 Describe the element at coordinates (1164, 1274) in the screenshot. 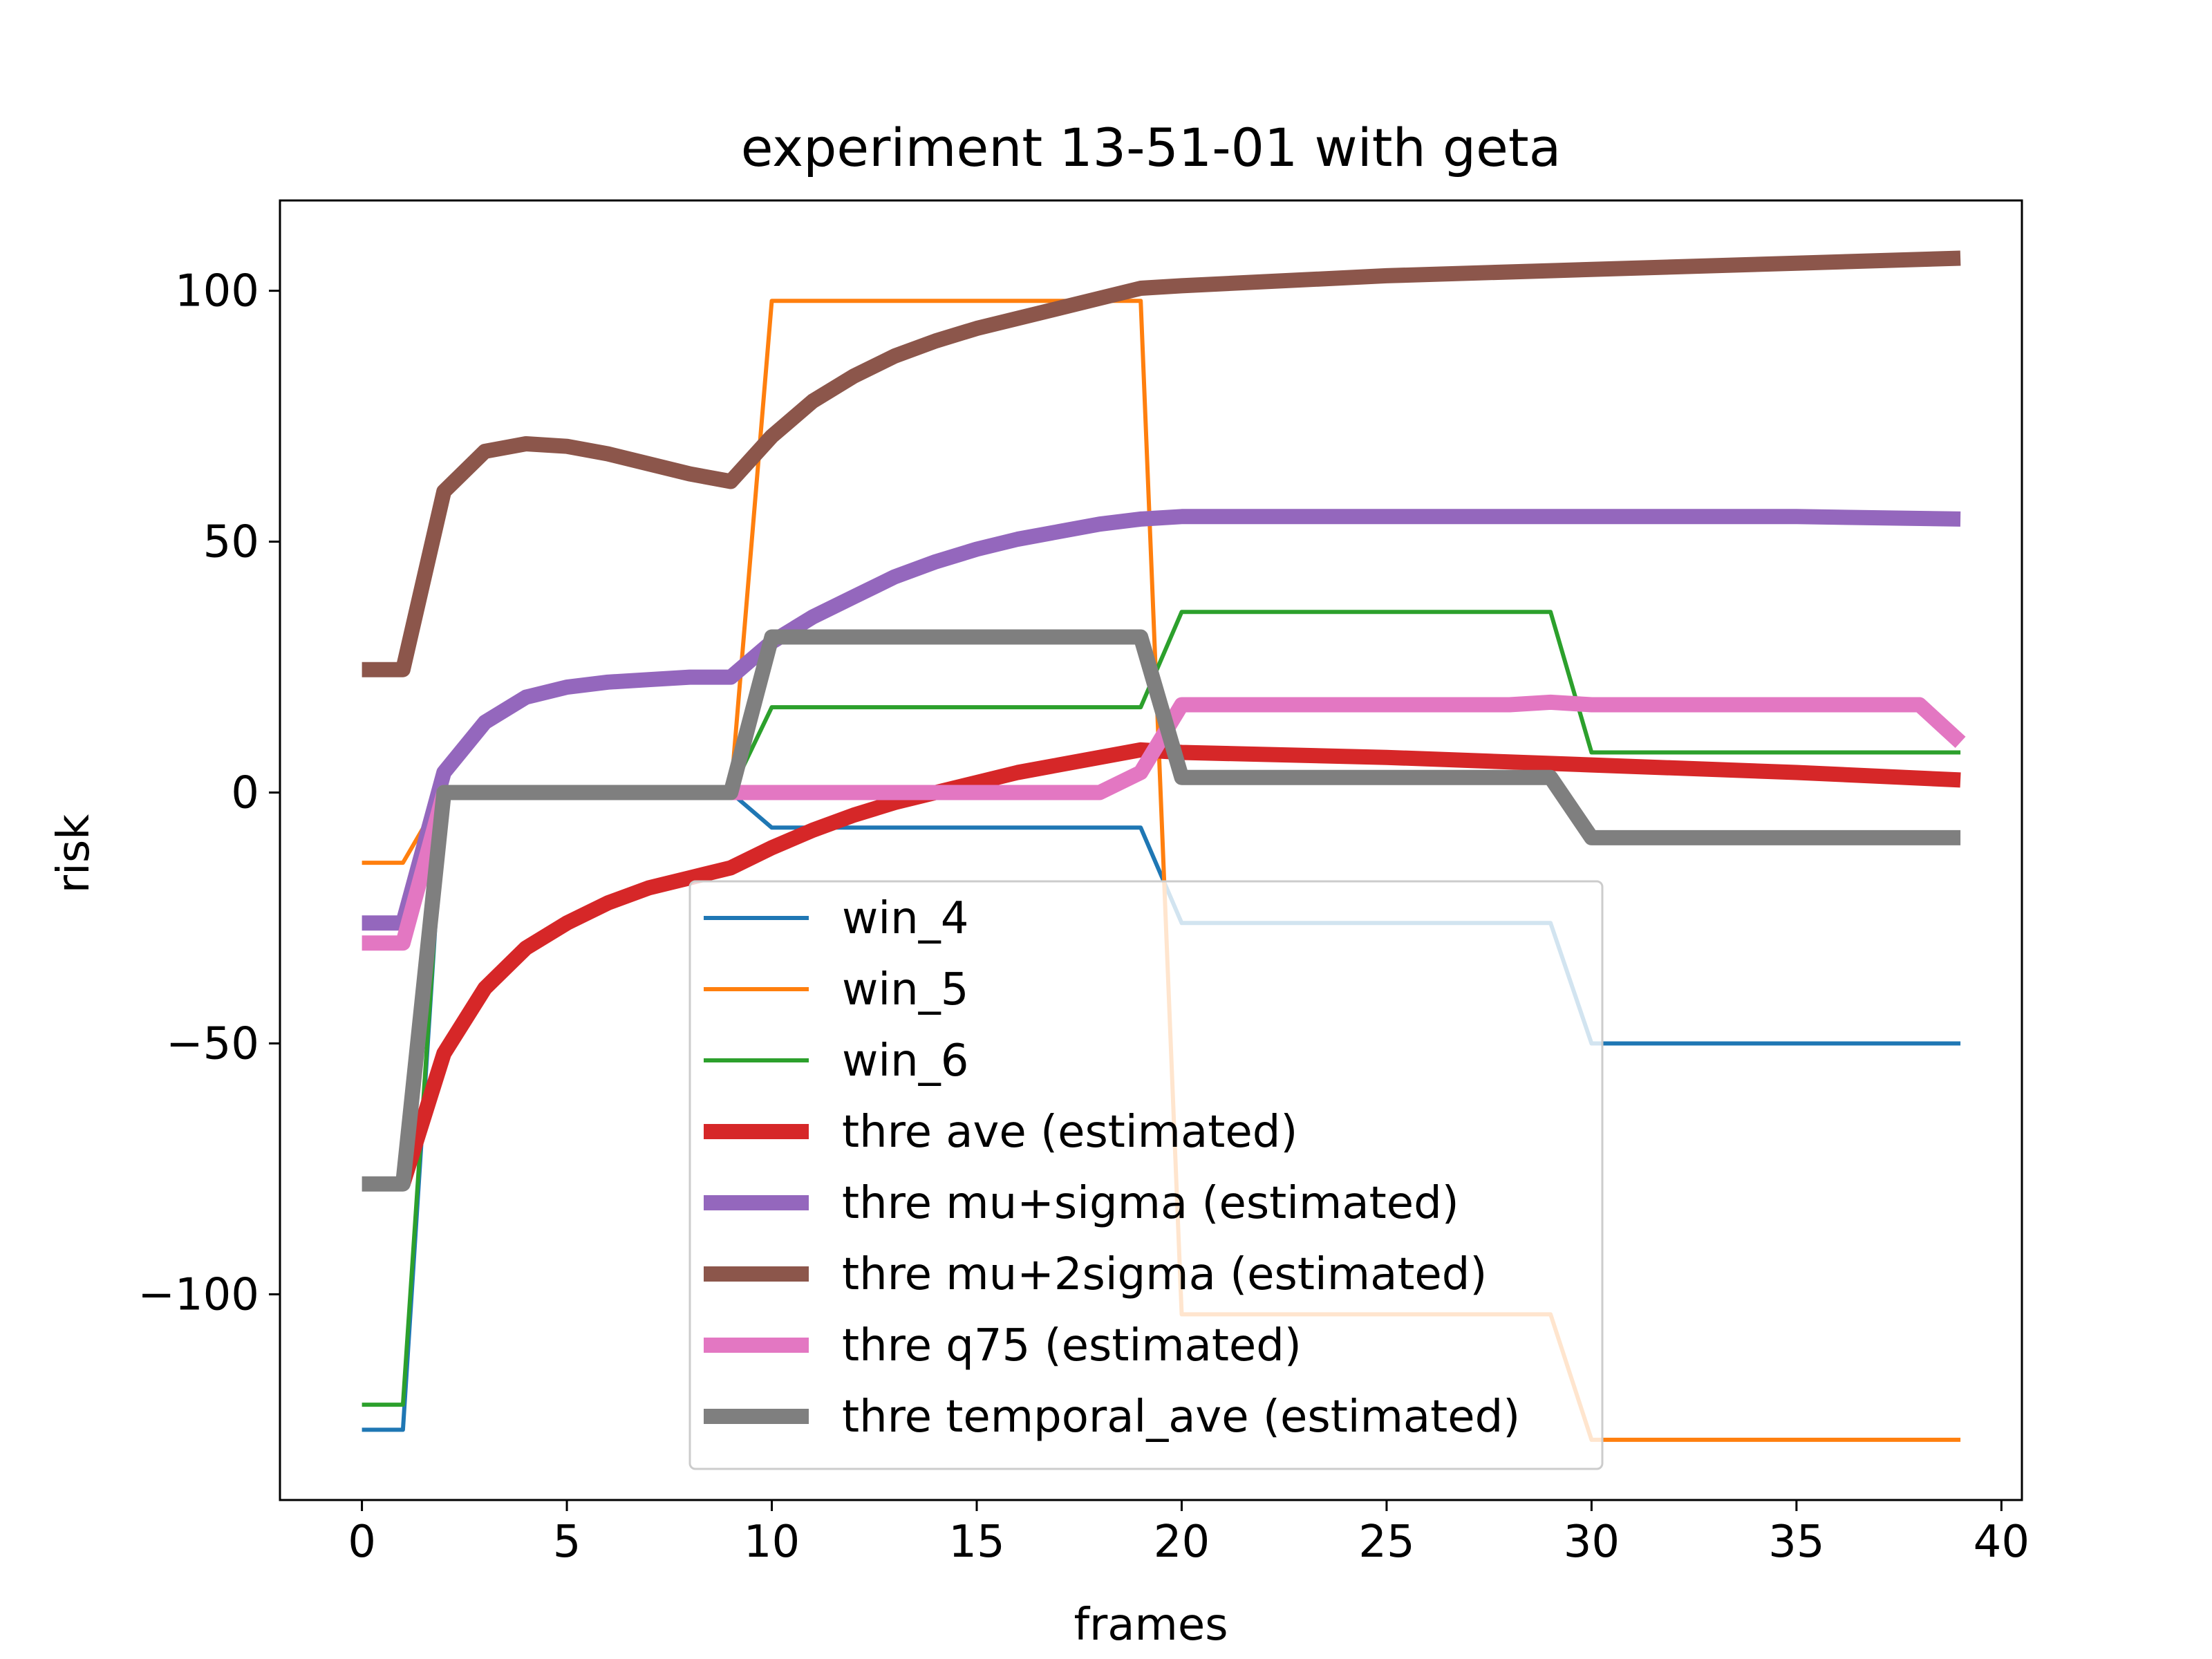

I see `legend-label-5: thre mu+2sigma (estimated)` at that location.